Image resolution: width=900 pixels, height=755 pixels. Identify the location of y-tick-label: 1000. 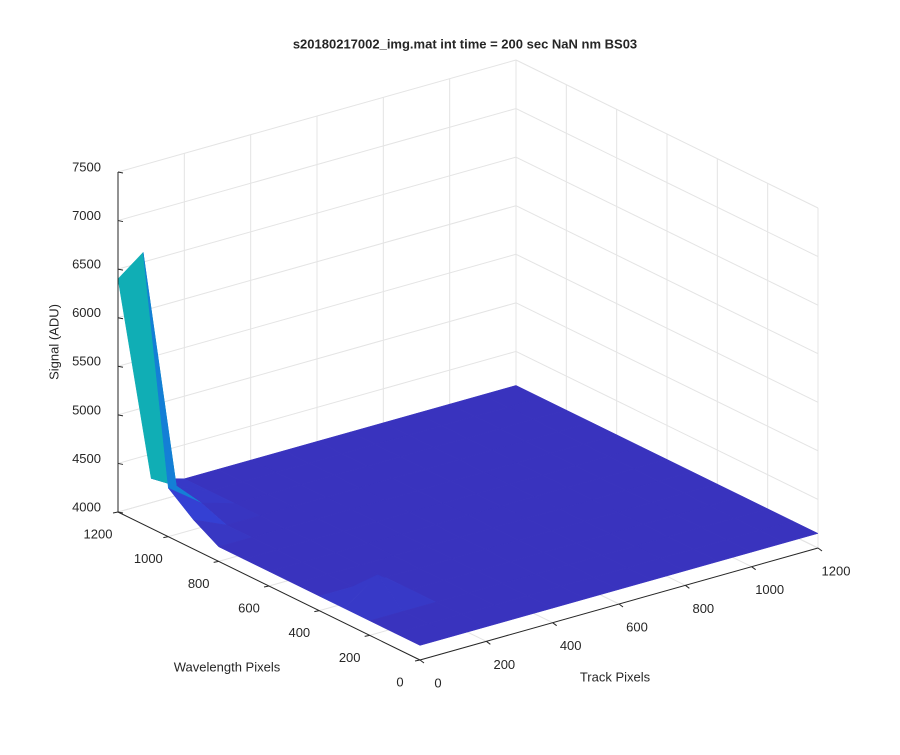
(148, 558).